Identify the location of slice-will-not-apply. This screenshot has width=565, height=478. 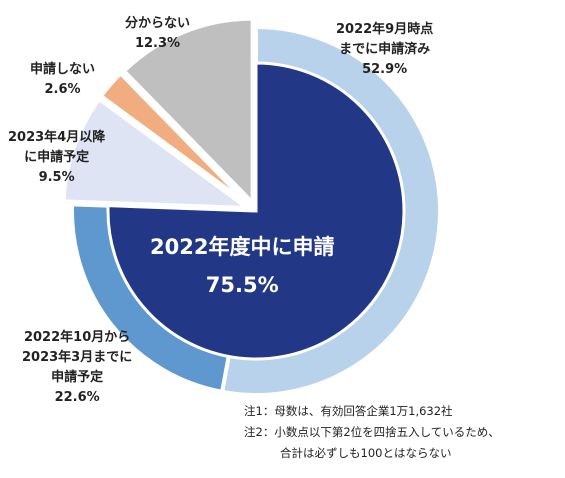
(174, 138).